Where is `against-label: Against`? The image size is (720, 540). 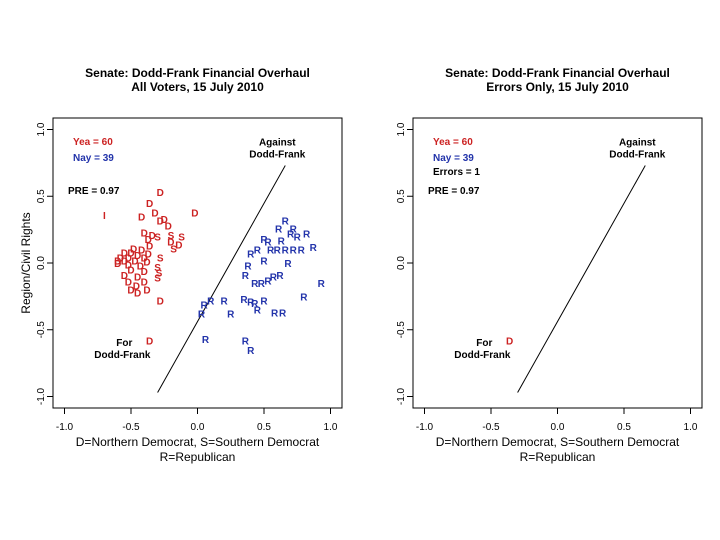
against-label: Against is located at coordinates (277, 143).